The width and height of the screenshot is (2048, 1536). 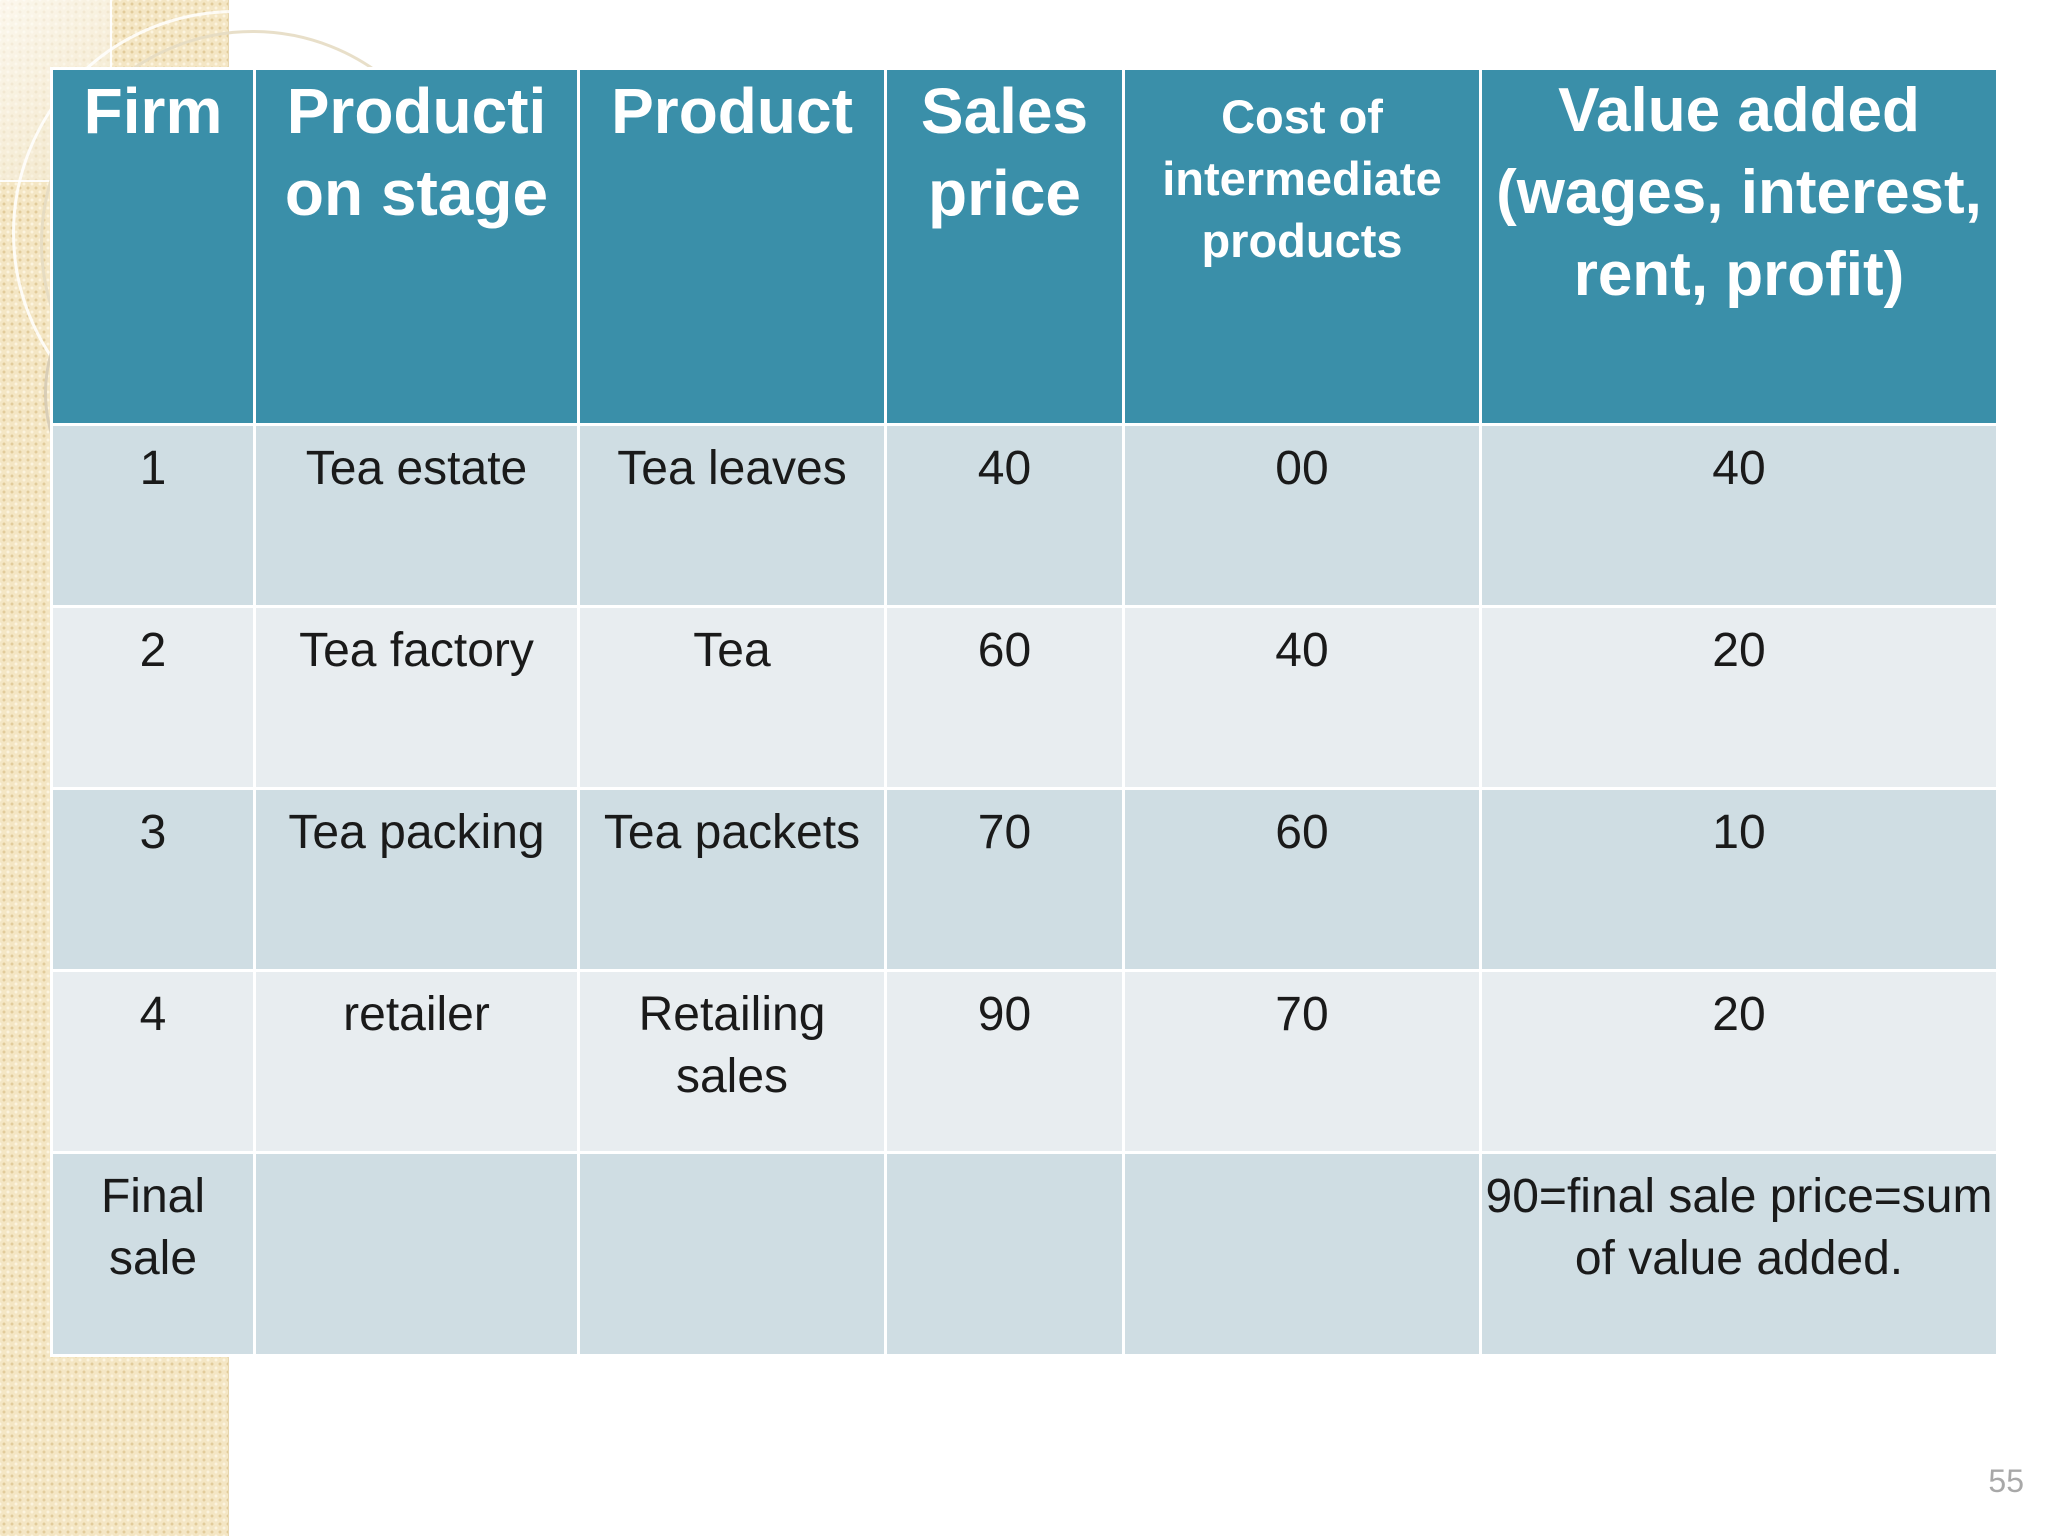 I want to click on table-row: 2 Tea factory Tea 60 40 20, so click(x=1024, y=697).